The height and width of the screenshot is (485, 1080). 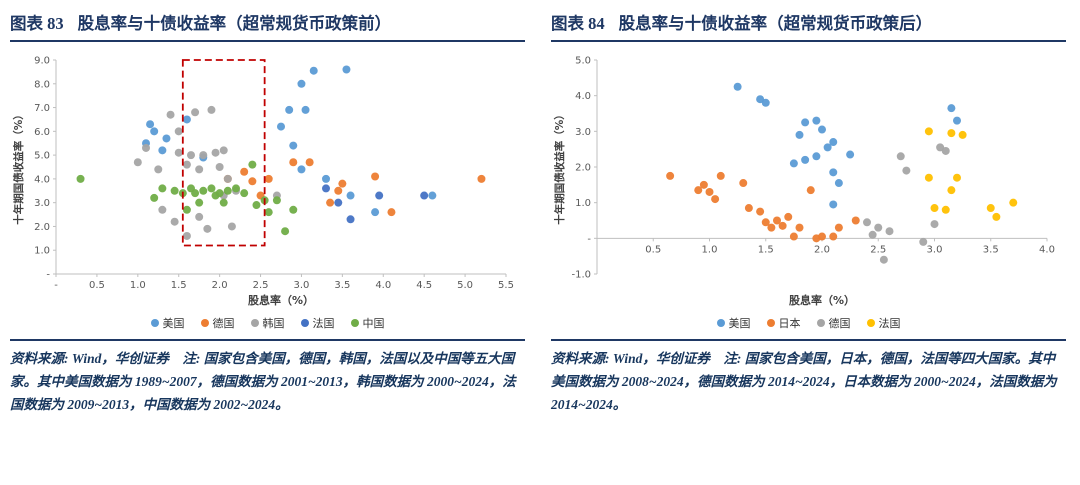 I want to click on figure-84-tag: 图表 84, so click(x=578, y=23).